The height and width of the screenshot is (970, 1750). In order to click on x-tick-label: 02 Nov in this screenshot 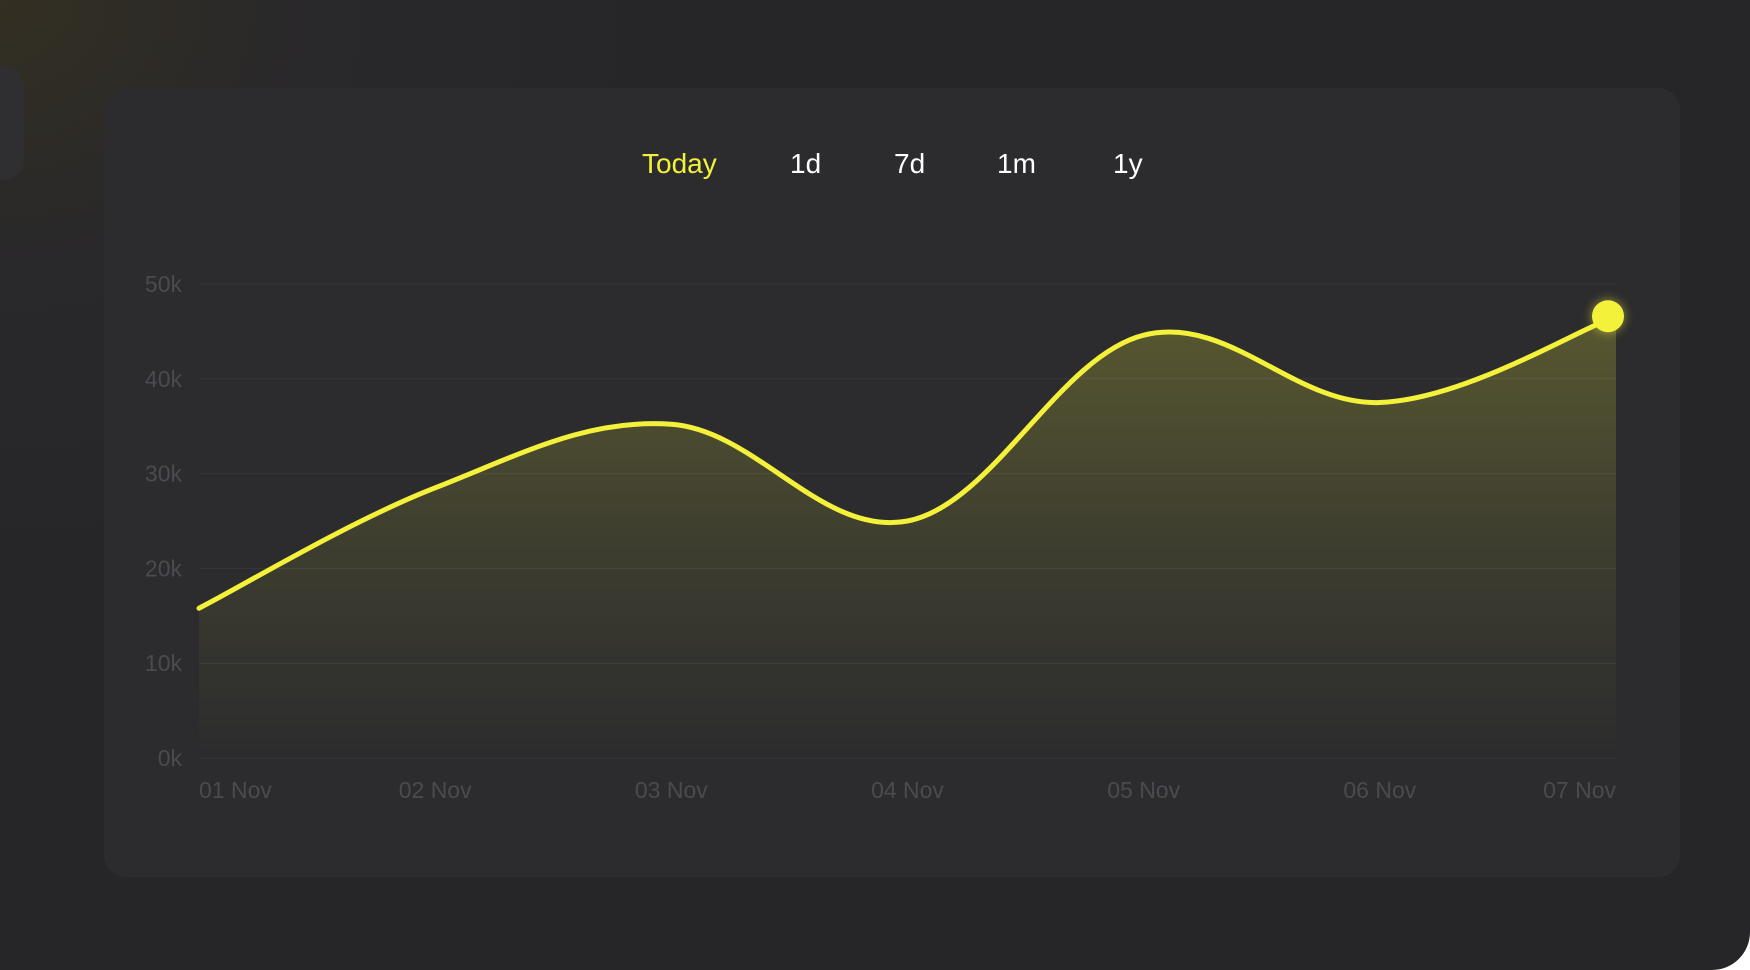, I will do `click(435, 790)`.